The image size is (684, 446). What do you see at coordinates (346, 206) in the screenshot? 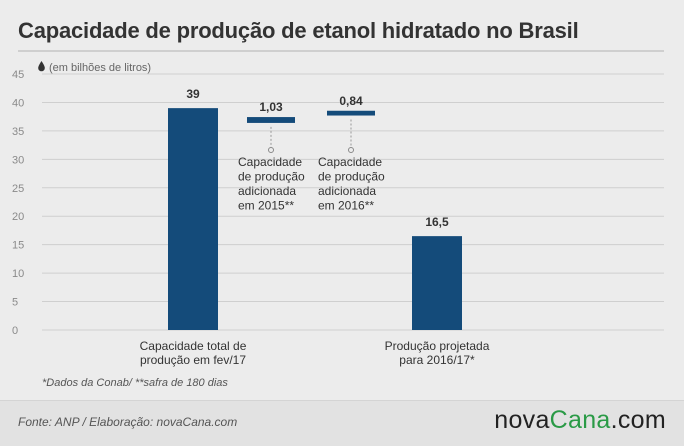
I see `increment-note: em 2016**` at bounding box center [346, 206].